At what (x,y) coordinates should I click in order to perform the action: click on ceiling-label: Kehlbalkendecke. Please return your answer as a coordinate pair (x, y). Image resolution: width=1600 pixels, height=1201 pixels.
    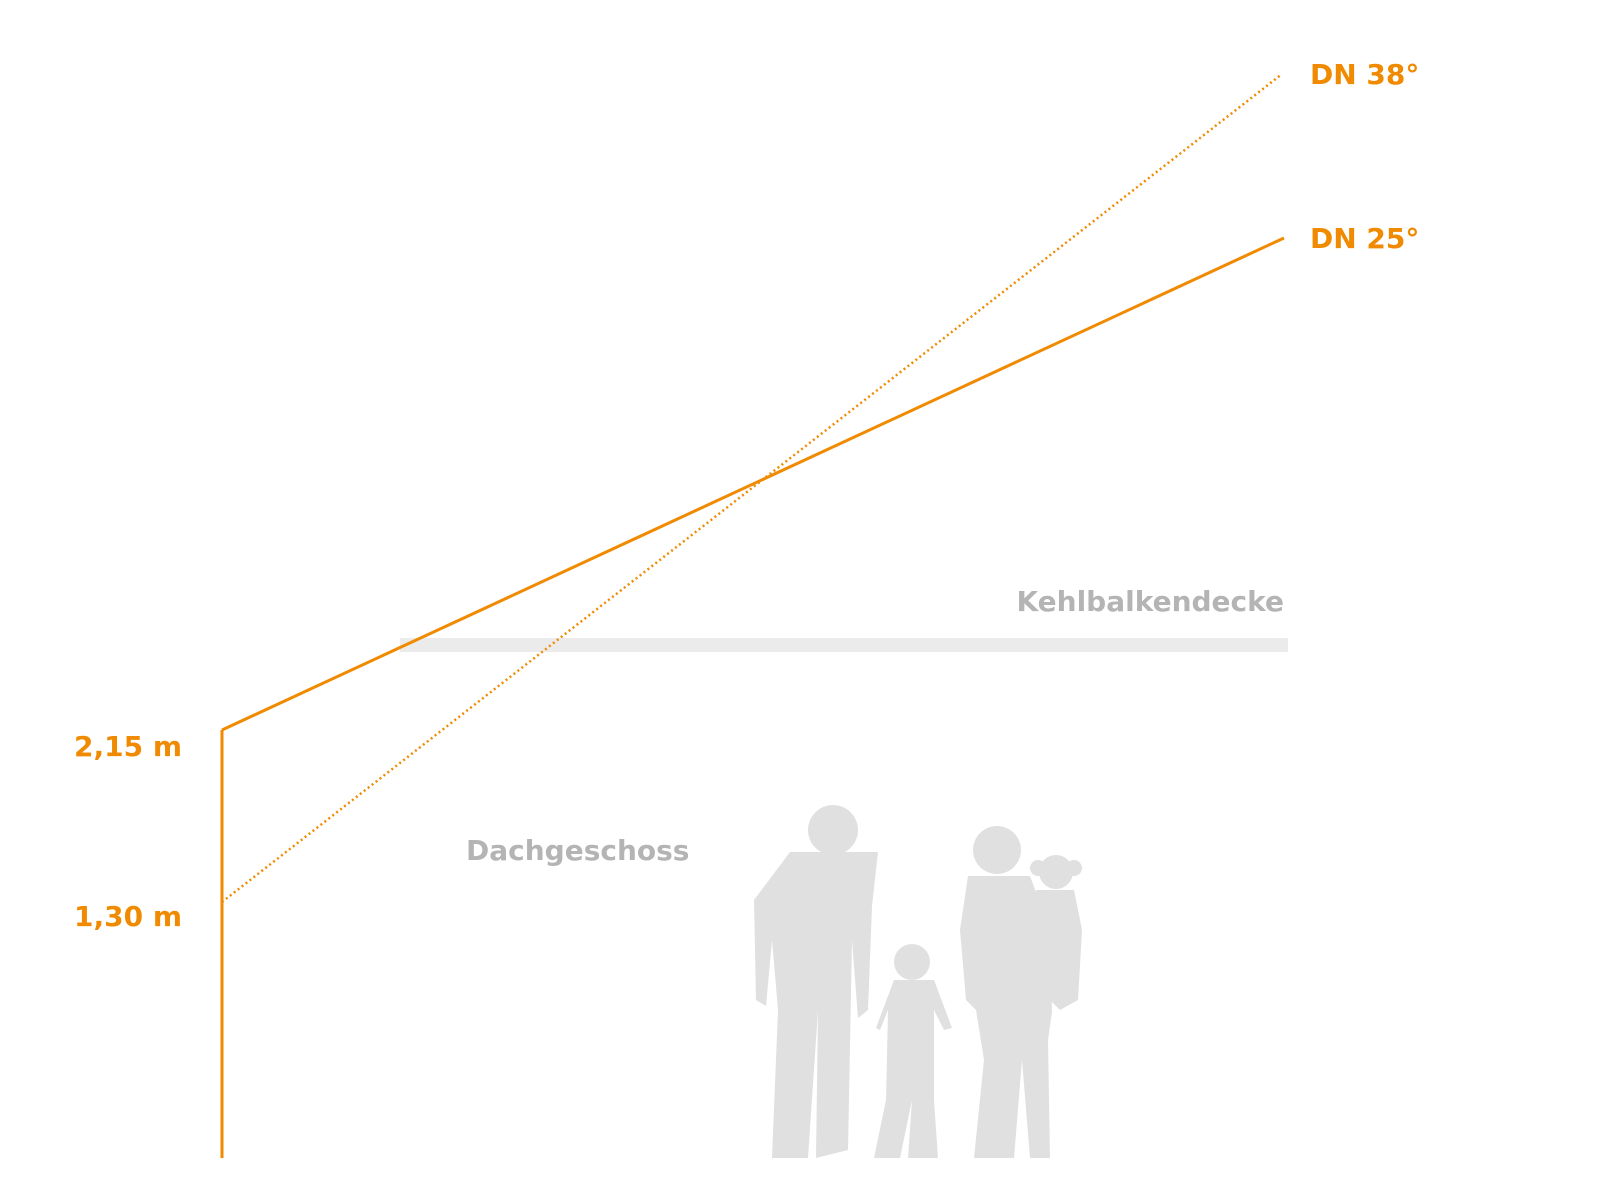
    Looking at the image, I should click on (1150, 601).